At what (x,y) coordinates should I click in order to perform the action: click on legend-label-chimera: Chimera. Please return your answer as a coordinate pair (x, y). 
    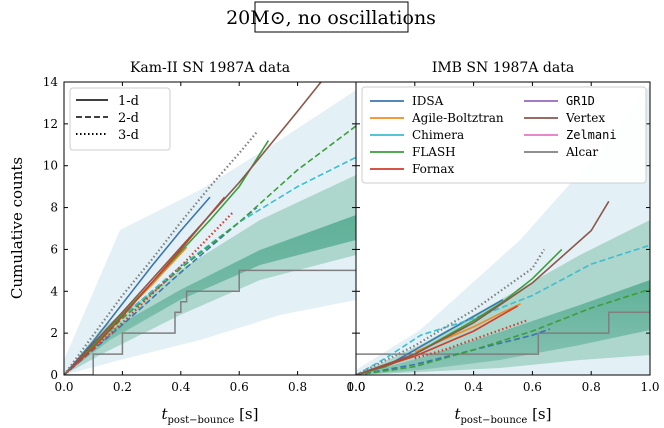
    Looking at the image, I should click on (438, 135).